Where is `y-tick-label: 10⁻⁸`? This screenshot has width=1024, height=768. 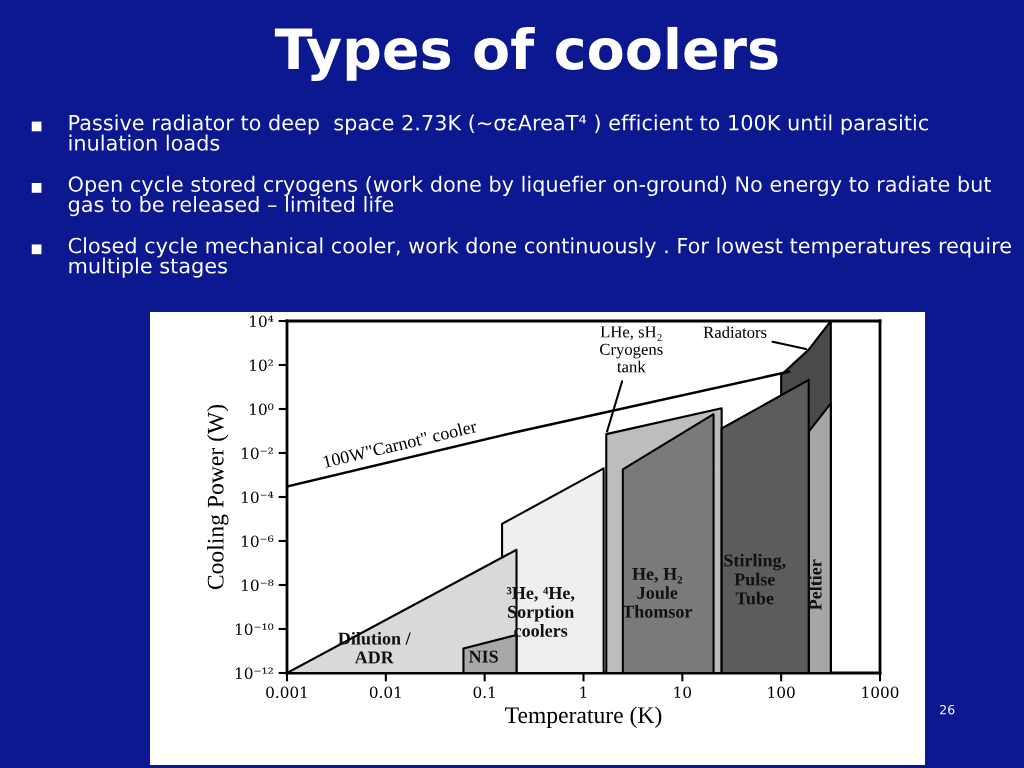
y-tick-label: 10⁻⁸ is located at coordinates (258, 585).